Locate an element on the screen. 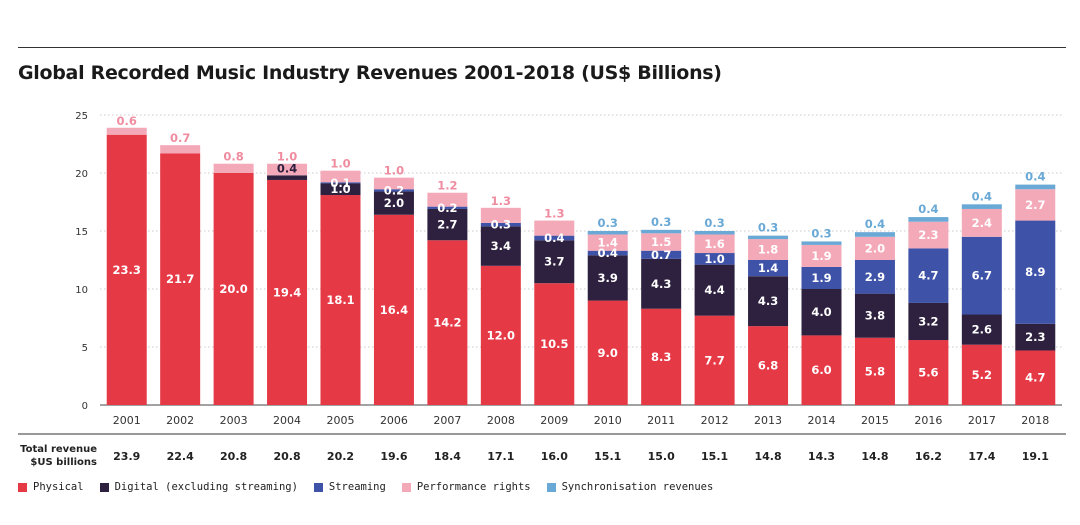  data-label: 6.8 is located at coordinates (768, 366).